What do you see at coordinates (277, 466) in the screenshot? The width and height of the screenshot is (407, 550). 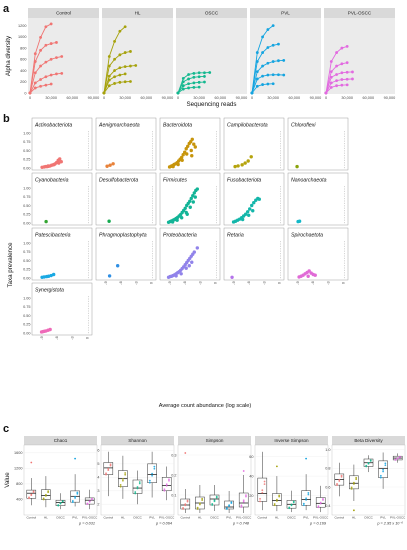 I see `outlier-point` at bounding box center [277, 466].